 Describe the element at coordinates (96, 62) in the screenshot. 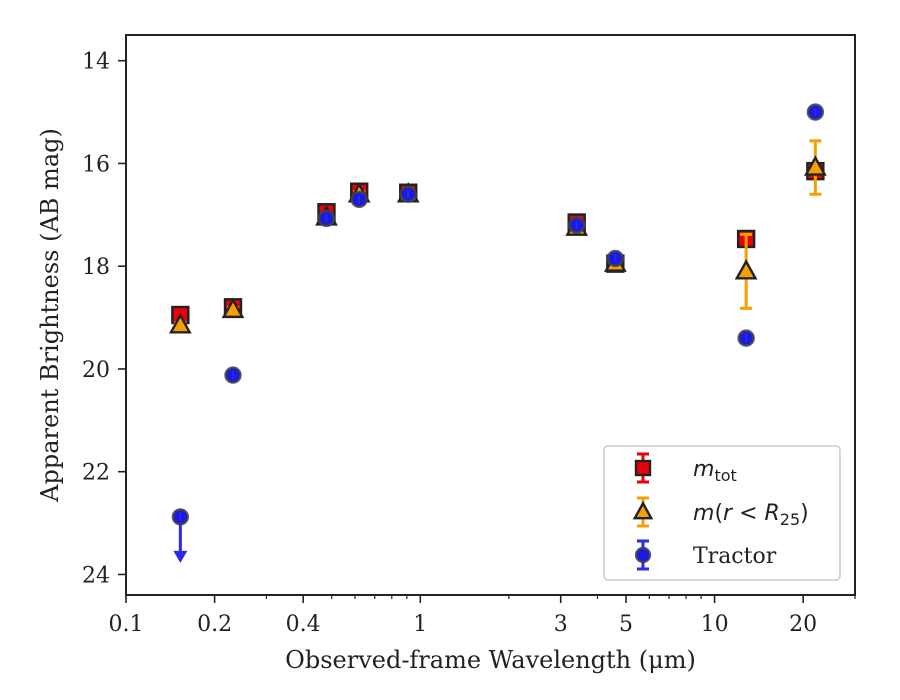

I see `y-tick-label: 14` at that location.